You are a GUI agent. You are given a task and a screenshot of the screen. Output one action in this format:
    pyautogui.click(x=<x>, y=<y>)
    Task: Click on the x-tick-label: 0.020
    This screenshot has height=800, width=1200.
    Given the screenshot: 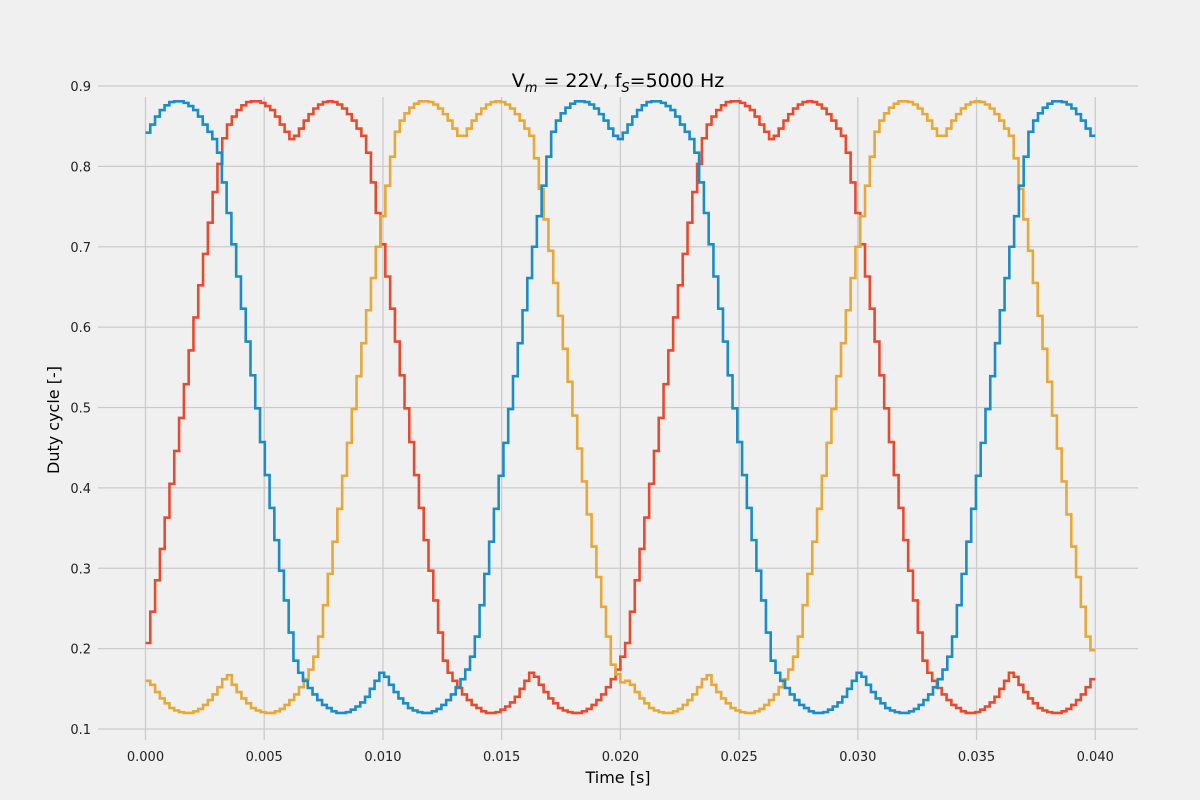 What is the action you would take?
    pyautogui.click(x=620, y=757)
    